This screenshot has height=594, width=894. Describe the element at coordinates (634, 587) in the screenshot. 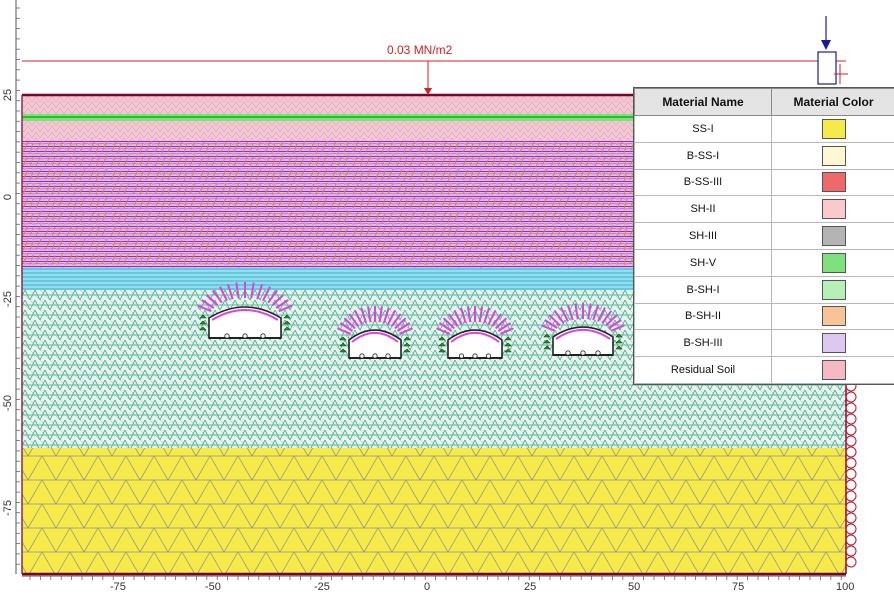

I see `x-tick-label: 50` at that location.